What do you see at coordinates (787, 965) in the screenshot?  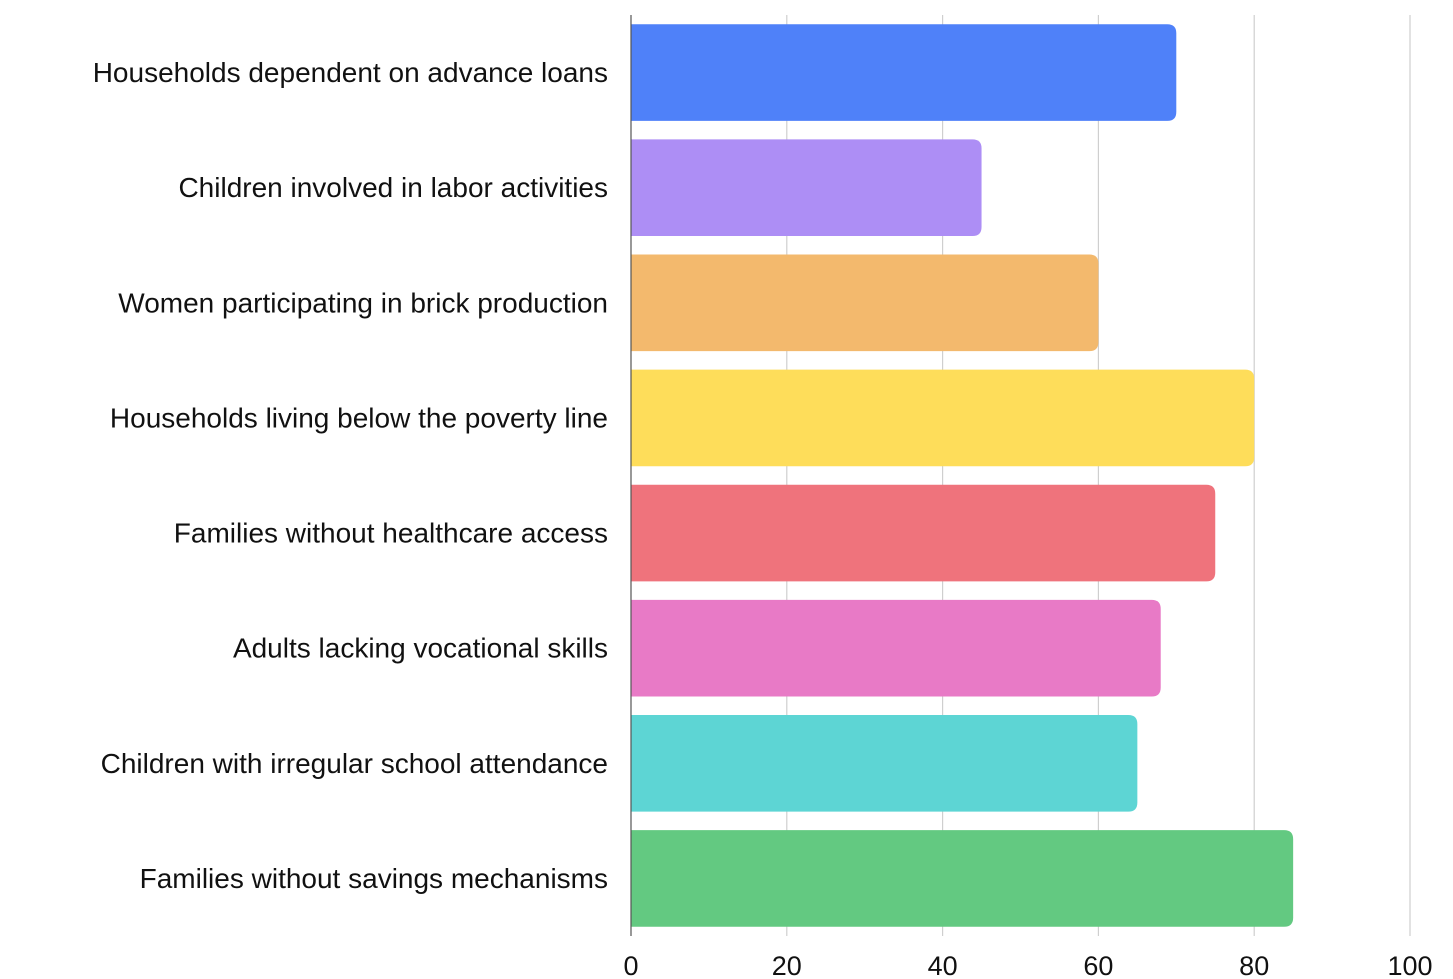 I see `x-tick-label-20: 20` at bounding box center [787, 965].